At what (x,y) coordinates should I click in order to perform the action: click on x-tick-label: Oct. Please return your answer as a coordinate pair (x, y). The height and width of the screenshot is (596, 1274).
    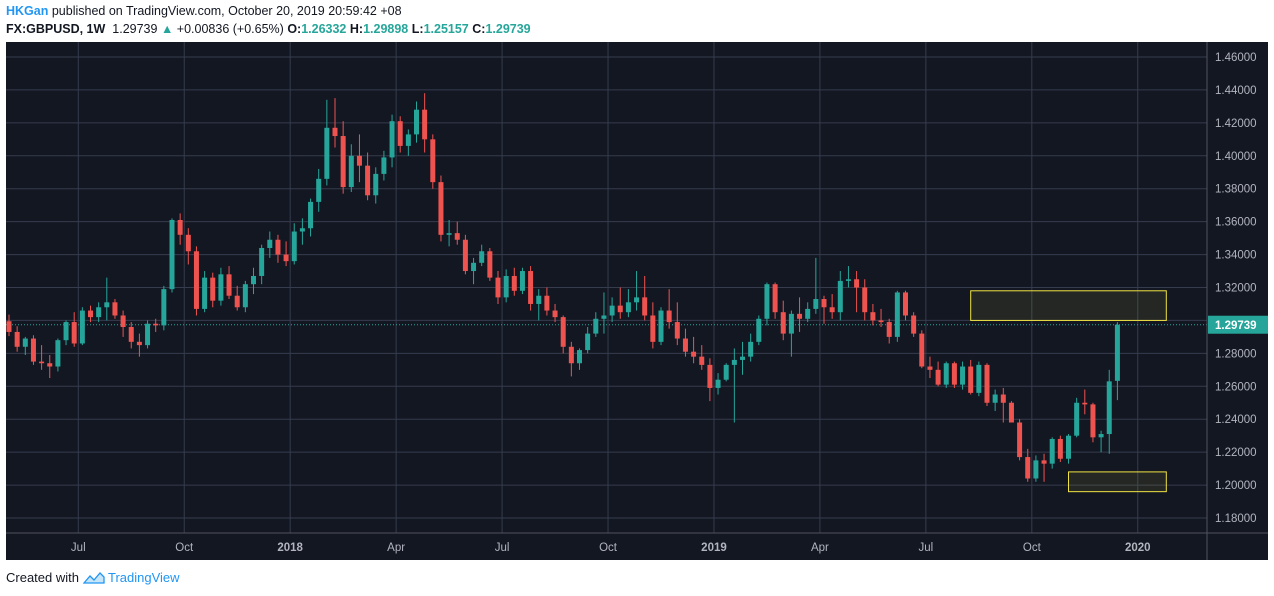
    Looking at the image, I should click on (1032, 548).